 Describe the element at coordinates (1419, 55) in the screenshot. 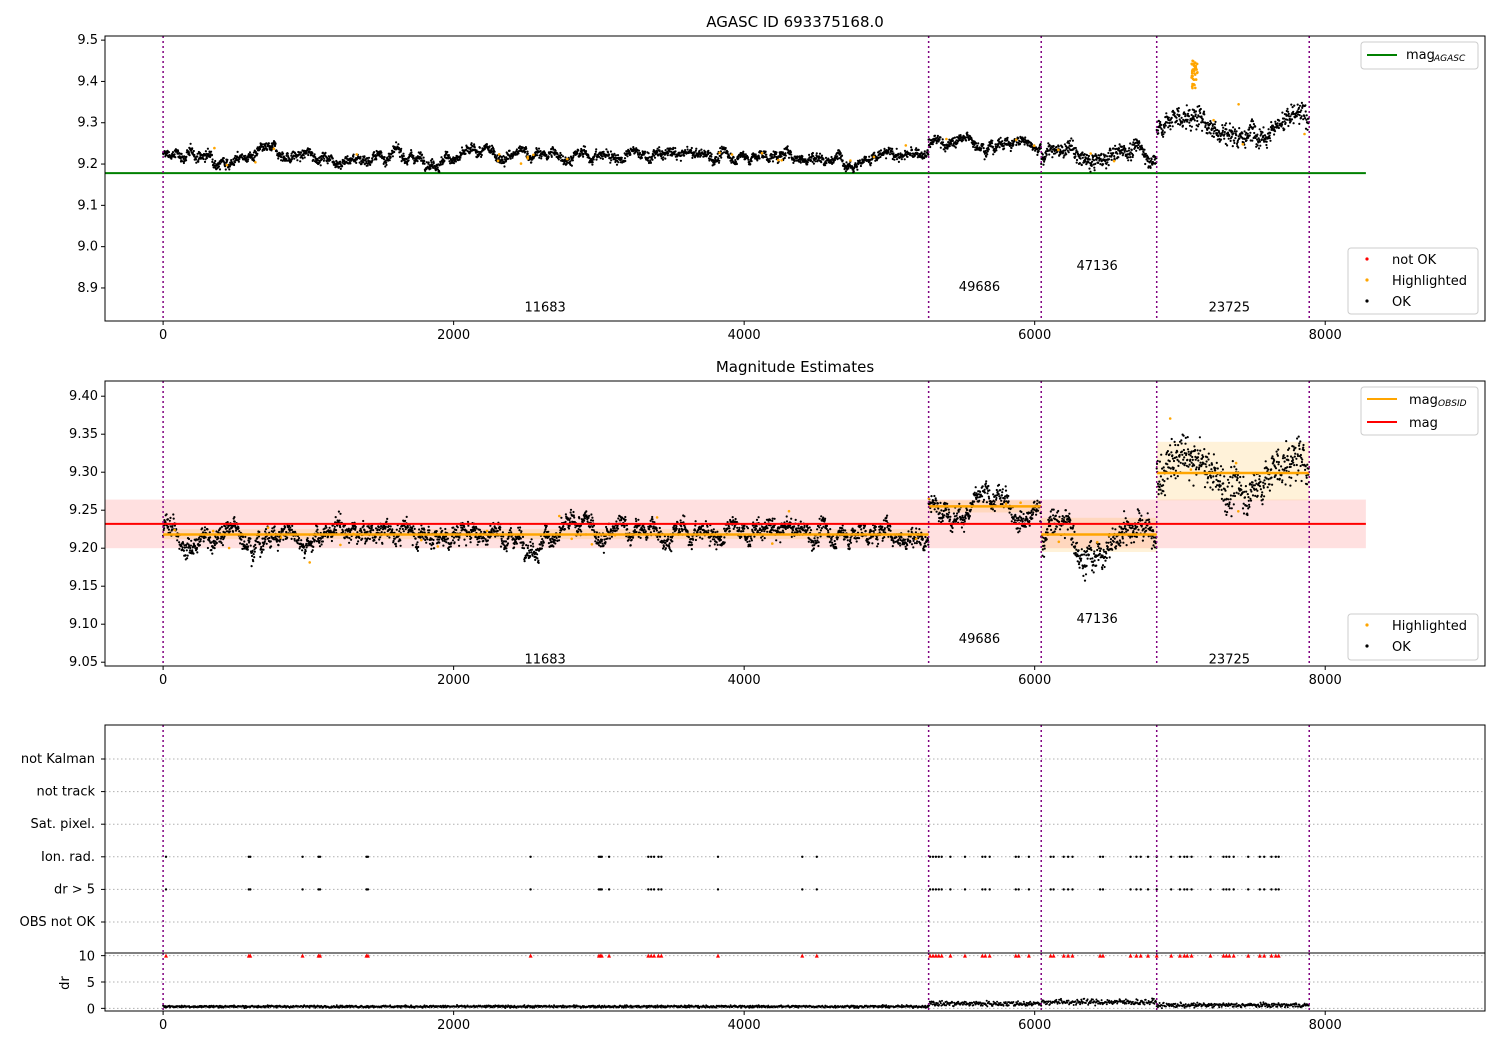

I see `panel-1-legend-top: mag AGASC` at that location.